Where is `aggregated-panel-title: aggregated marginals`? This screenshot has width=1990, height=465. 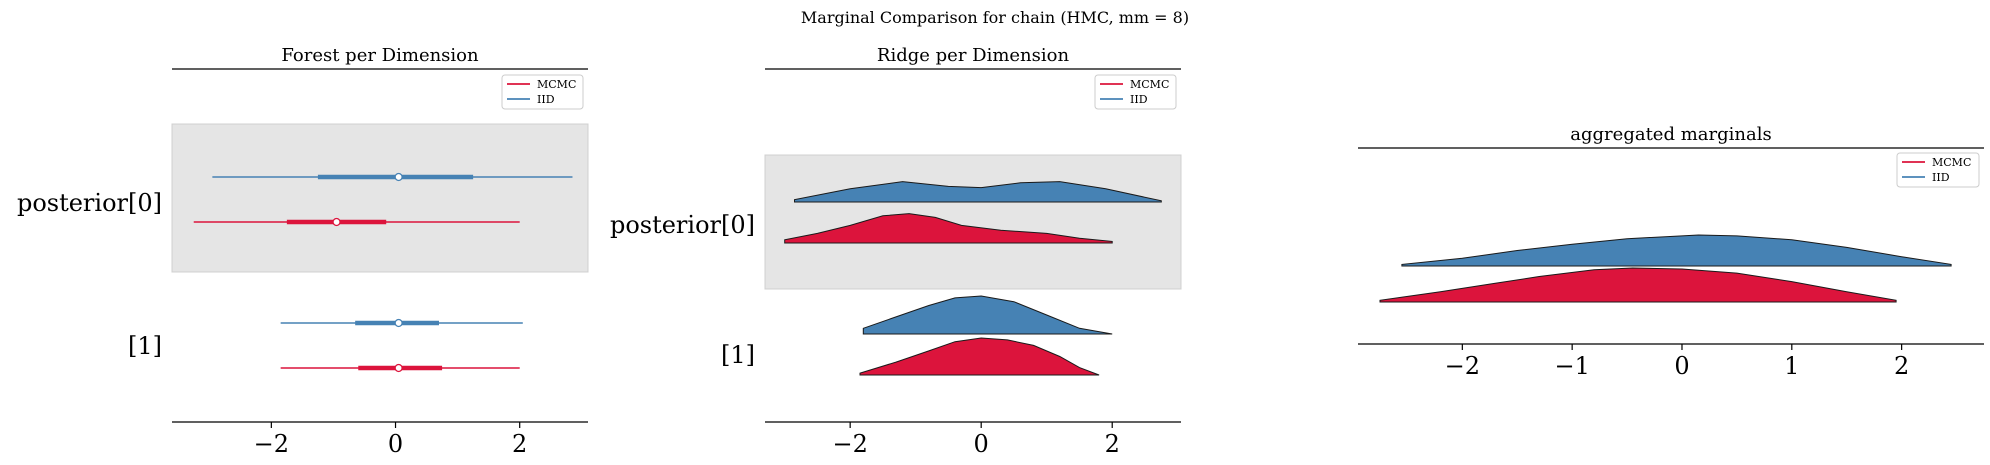
aggregated-panel-title: aggregated marginals is located at coordinates (1670, 134).